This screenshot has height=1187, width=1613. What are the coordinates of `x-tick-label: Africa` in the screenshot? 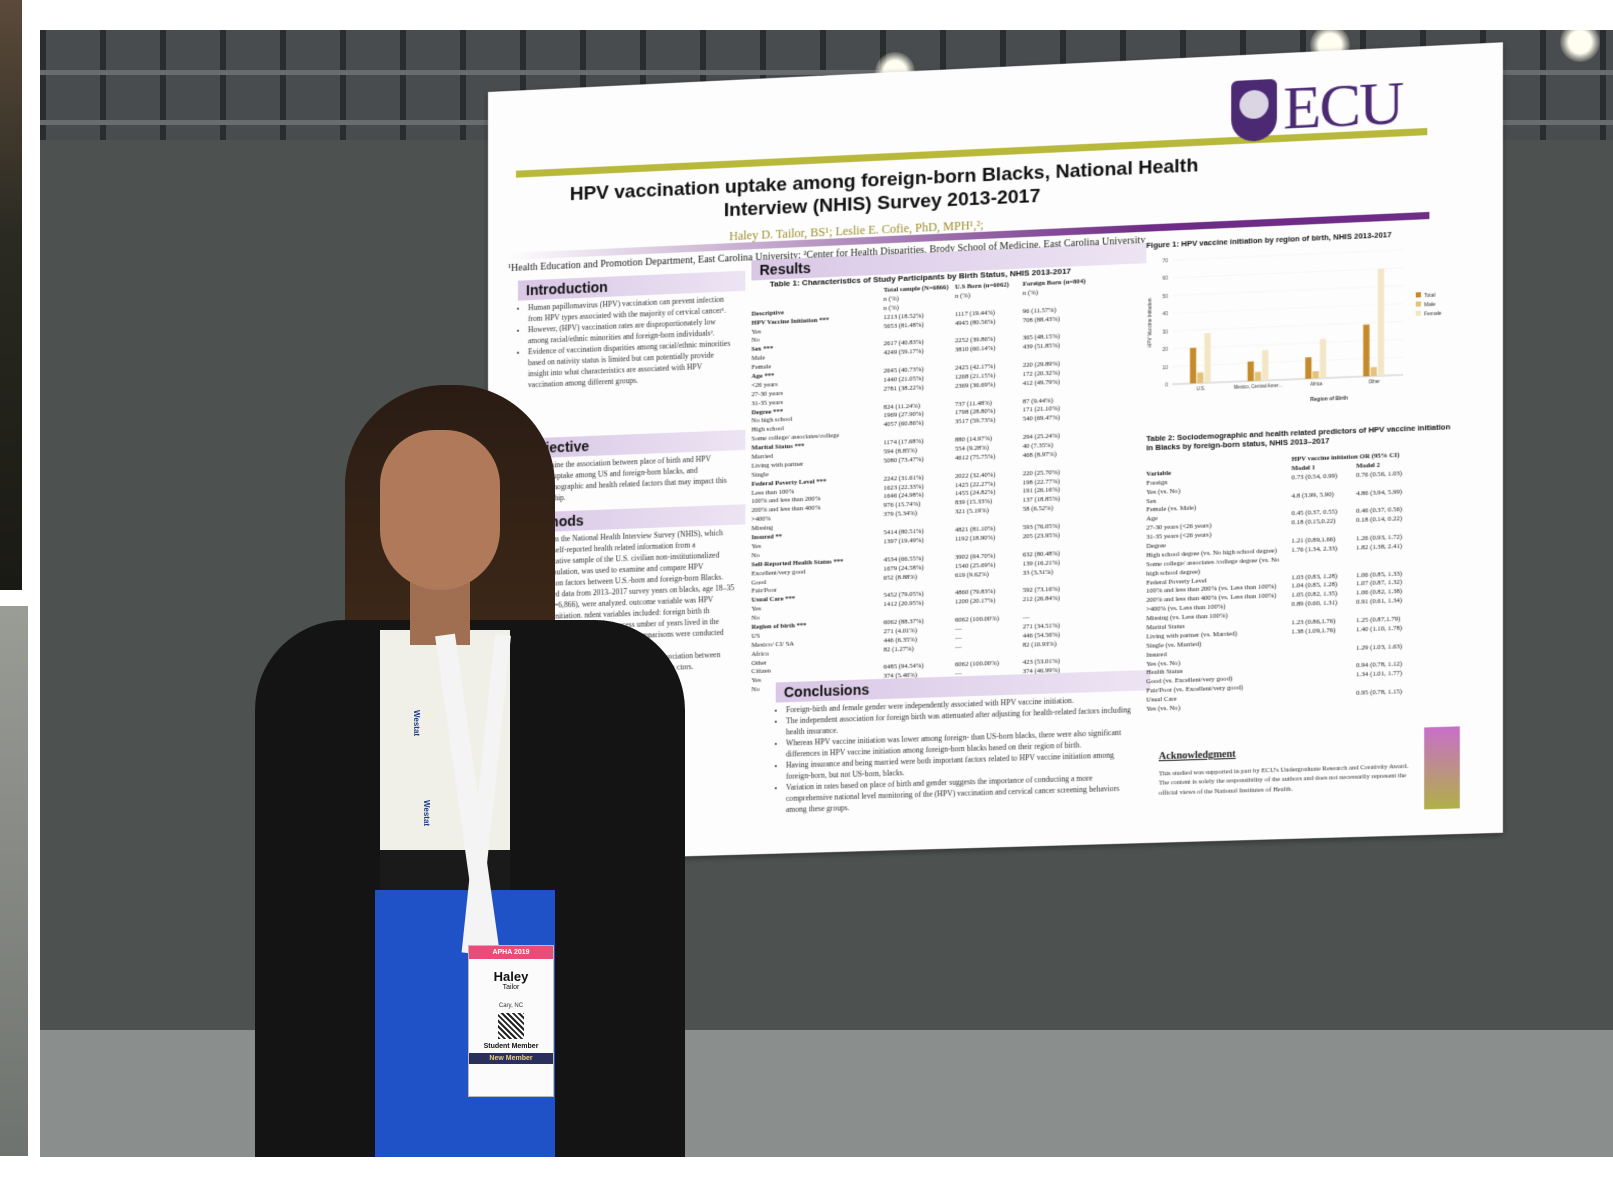 It's located at (1316, 384).